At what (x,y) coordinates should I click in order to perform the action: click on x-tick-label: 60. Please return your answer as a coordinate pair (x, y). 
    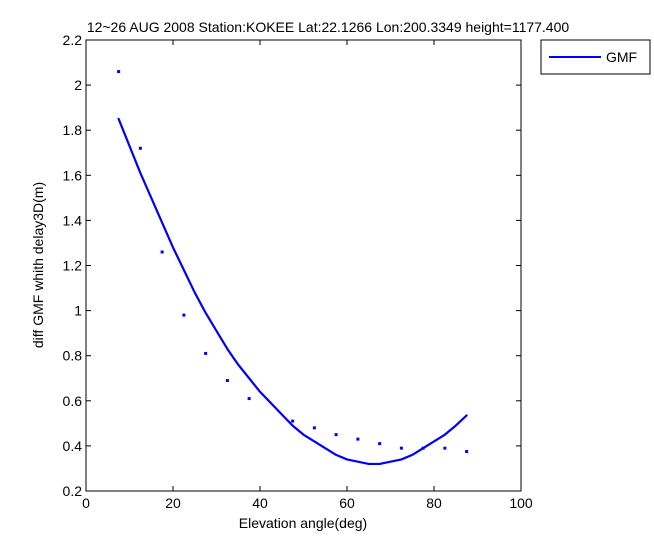
    Looking at the image, I should click on (347, 503).